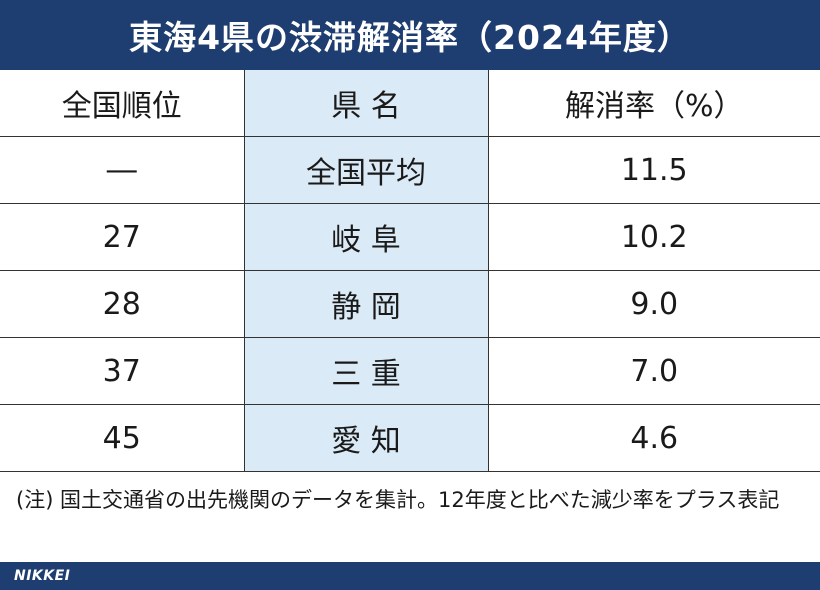 The width and height of the screenshot is (820, 590). What do you see at coordinates (366, 304) in the screenshot?
I see `cell-prefecture: 静 岡` at bounding box center [366, 304].